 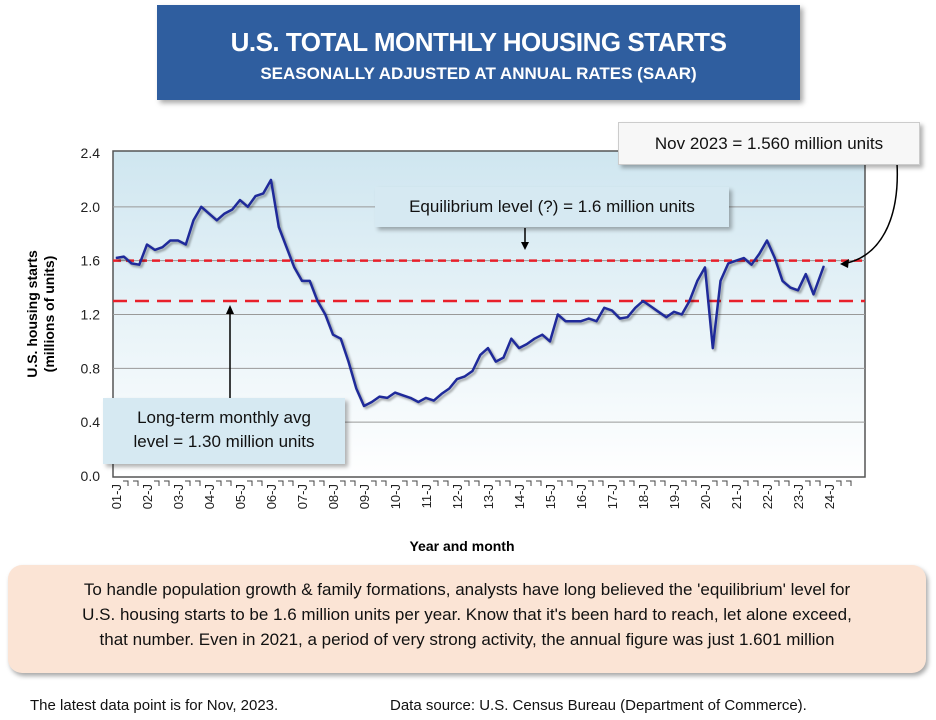 I want to click on equilibrium-arrowhead, so click(x=525, y=246).